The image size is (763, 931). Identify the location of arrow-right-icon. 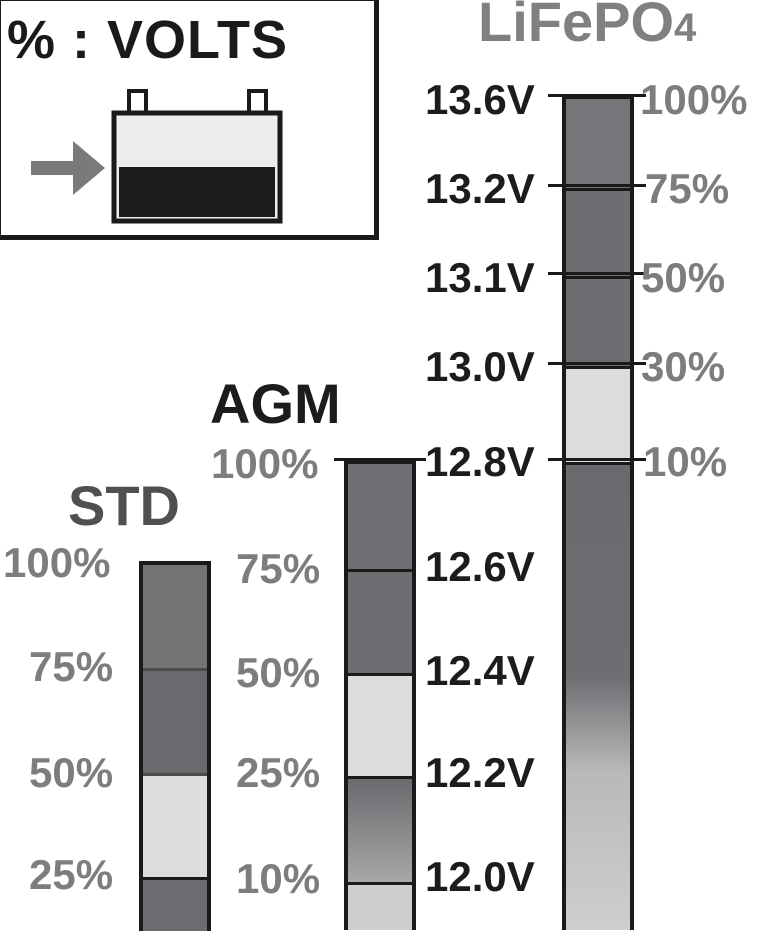
(68, 168).